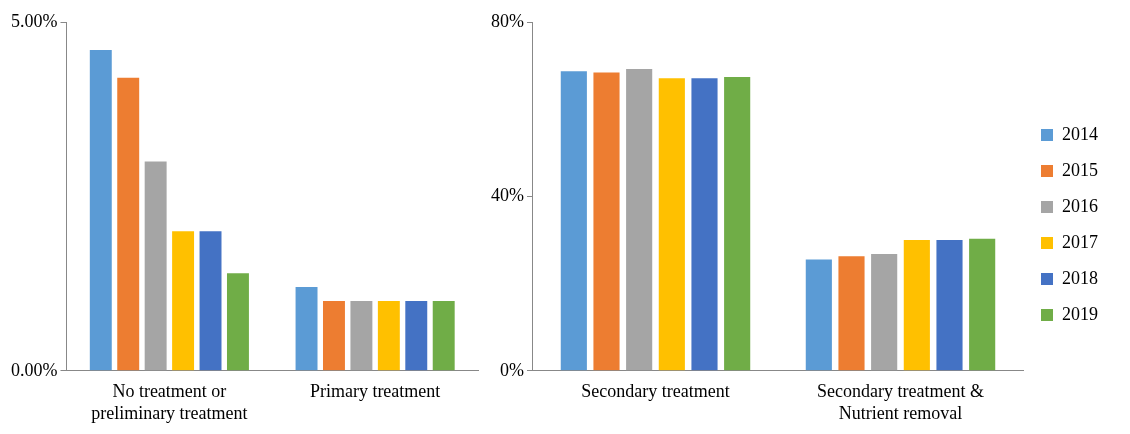 This screenshot has width=1130, height=434. Describe the element at coordinates (900, 402) in the screenshot. I see `x-tick-label: Secondary treatment & Nutrient removal` at that location.